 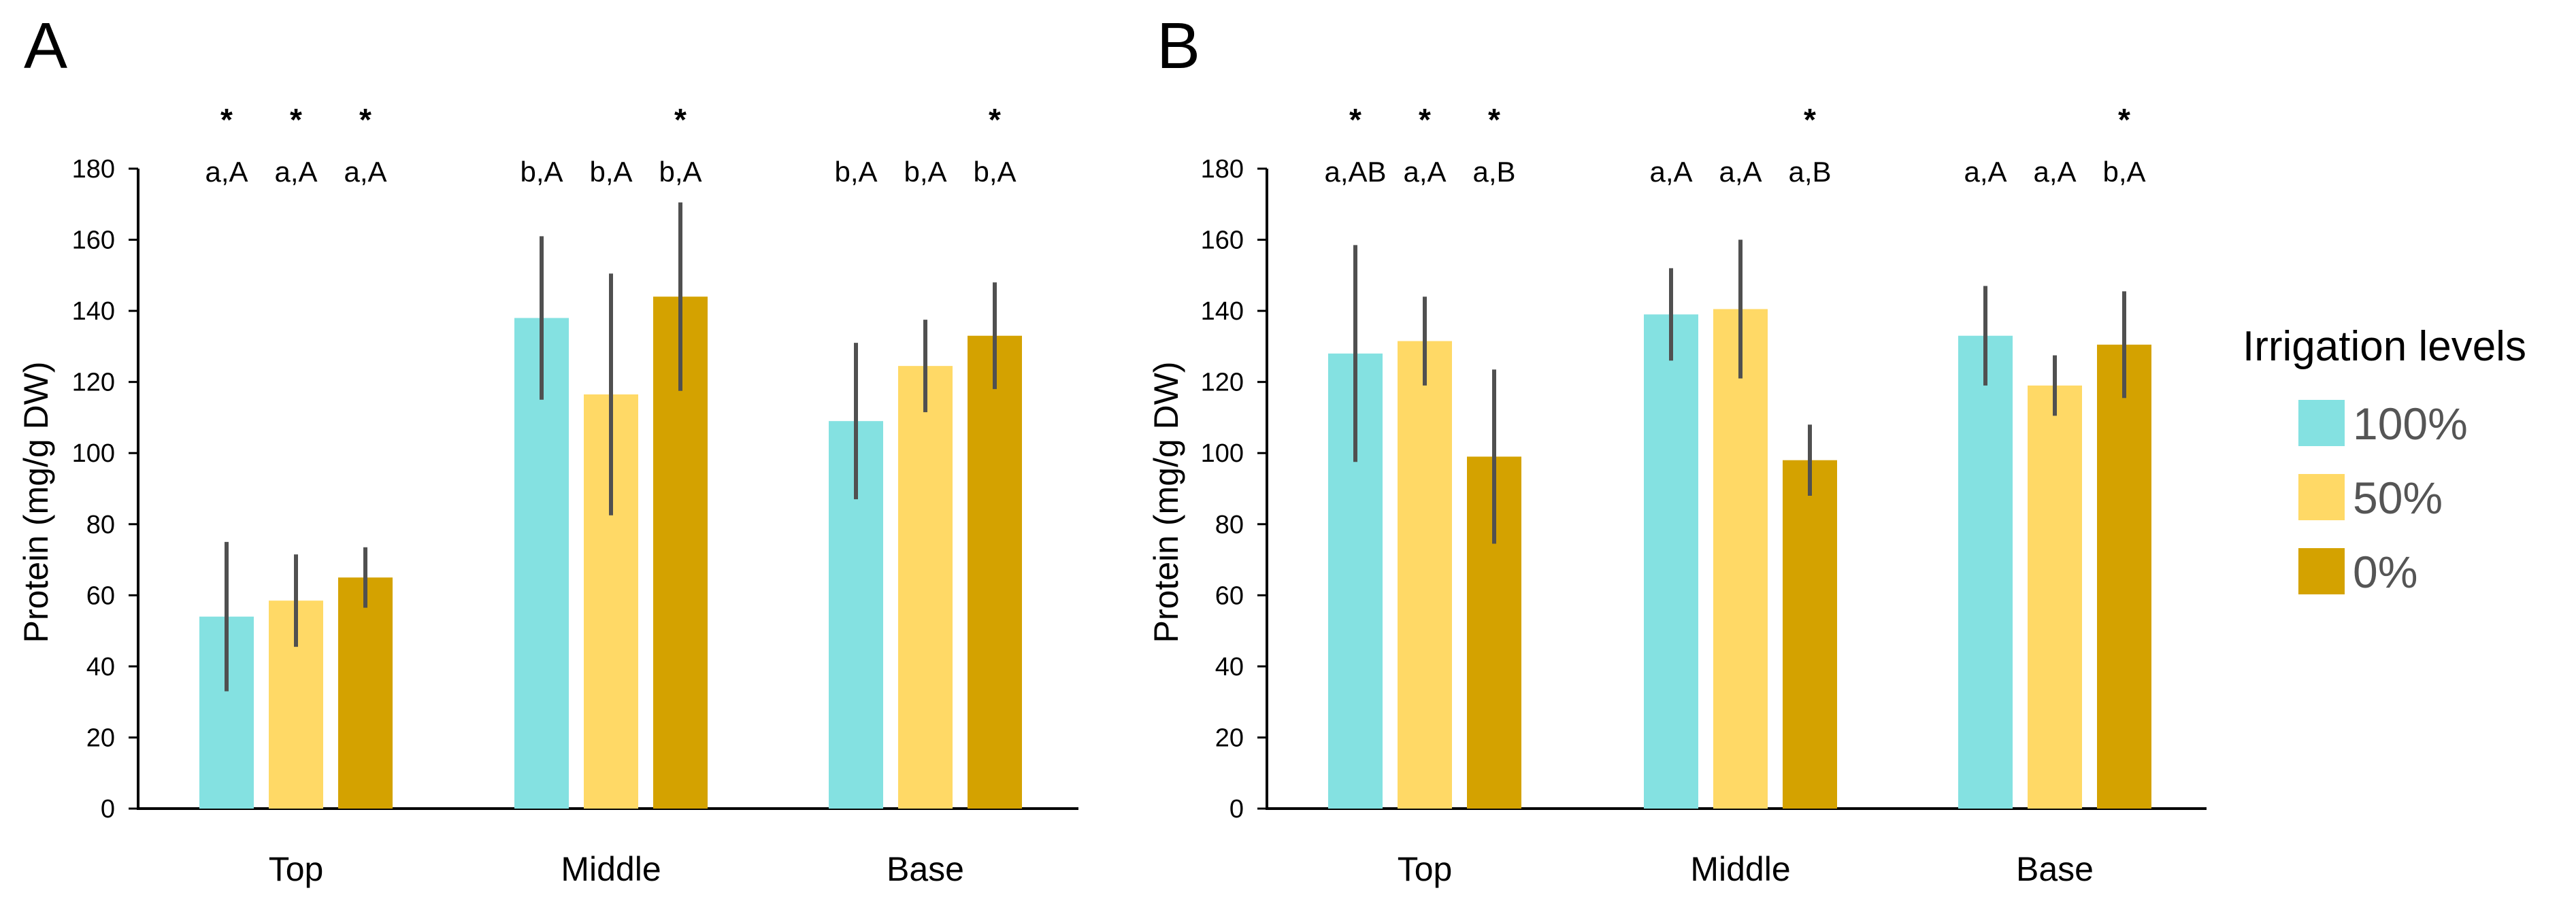 I want to click on significance-label-50-middle: b,A, so click(x=611, y=172).